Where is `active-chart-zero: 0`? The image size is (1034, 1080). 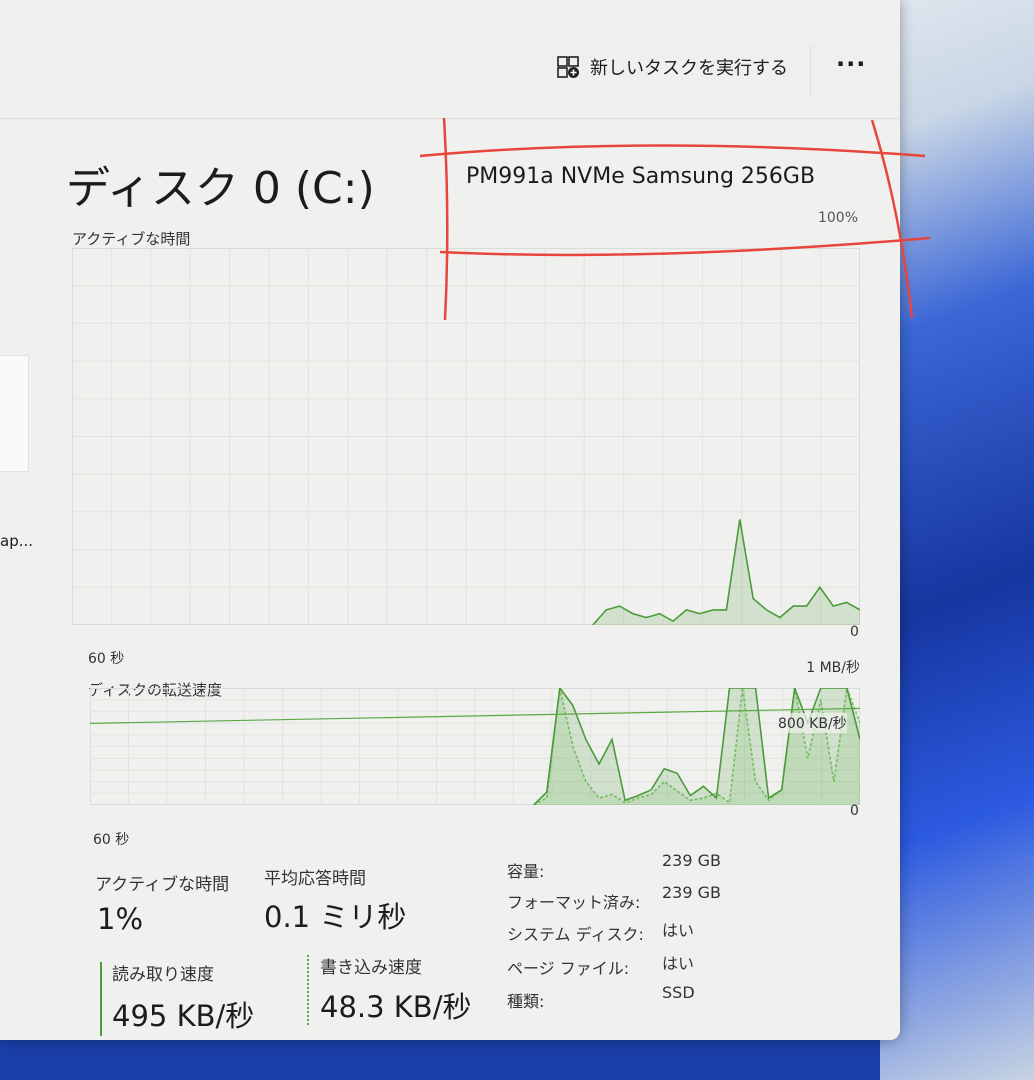 active-chart-zero: 0 is located at coordinates (854, 632).